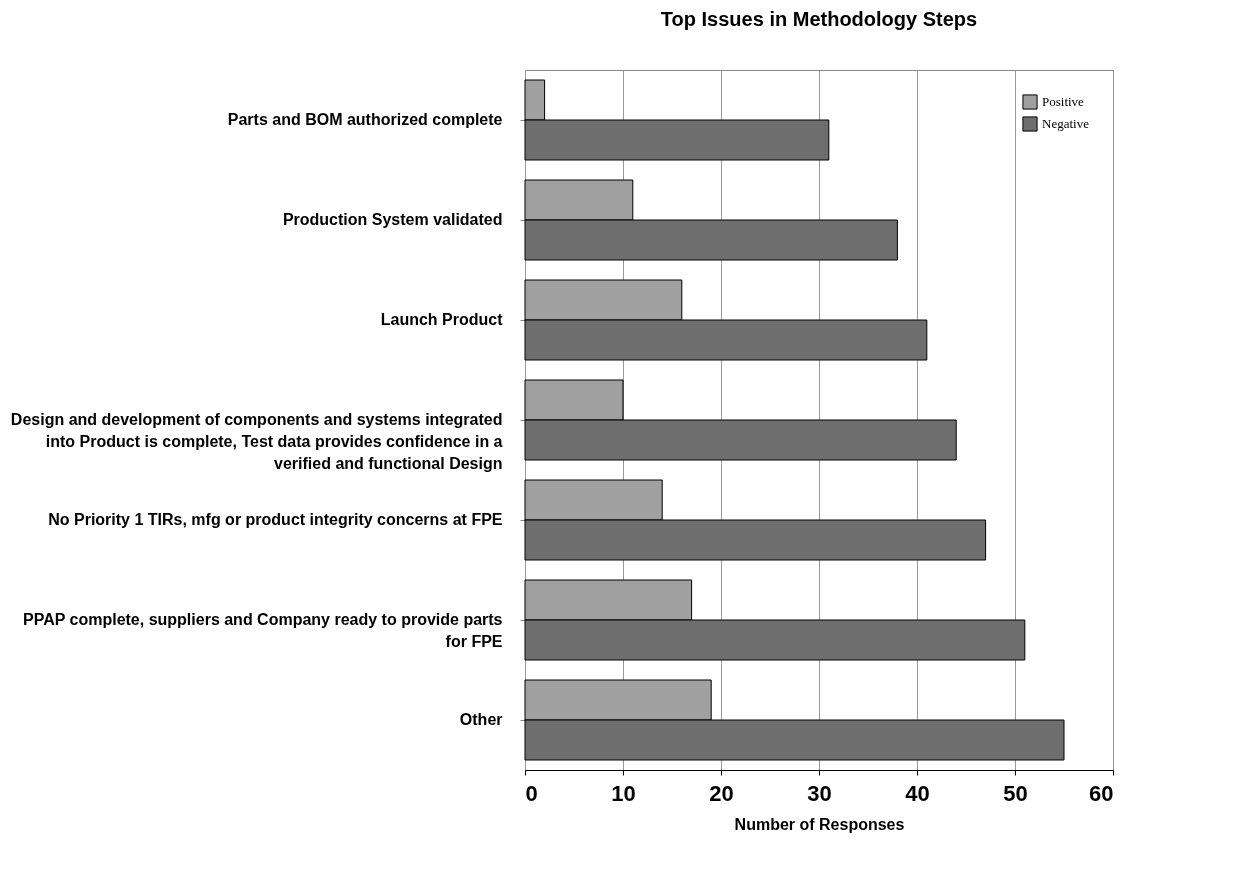 The width and height of the screenshot is (1234, 869). Describe the element at coordinates (275, 519) in the screenshot. I see `y-tick-label: No Priority 1 TIRs, mfg or product integrity concerns at FPE` at that location.